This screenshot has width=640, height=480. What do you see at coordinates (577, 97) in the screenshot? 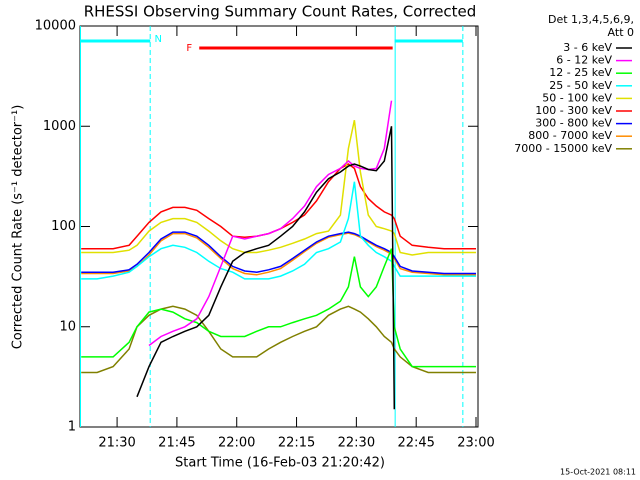
I see `legend-label: 50 - 100 keV` at bounding box center [577, 97].